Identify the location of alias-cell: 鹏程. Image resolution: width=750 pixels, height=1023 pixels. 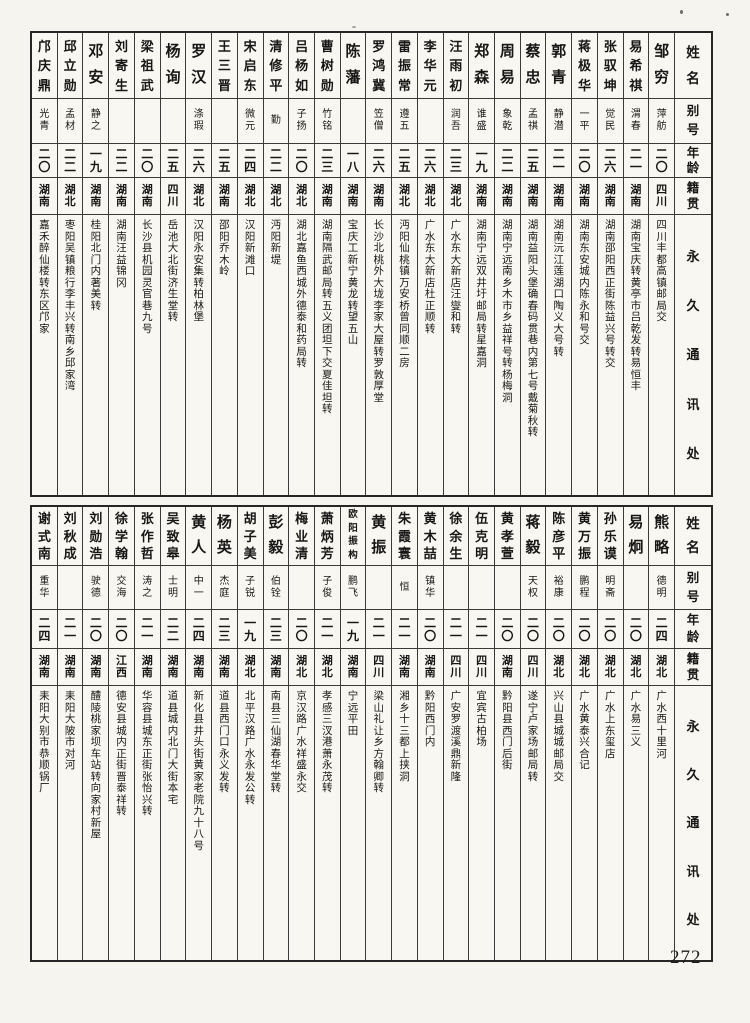
(584, 588).